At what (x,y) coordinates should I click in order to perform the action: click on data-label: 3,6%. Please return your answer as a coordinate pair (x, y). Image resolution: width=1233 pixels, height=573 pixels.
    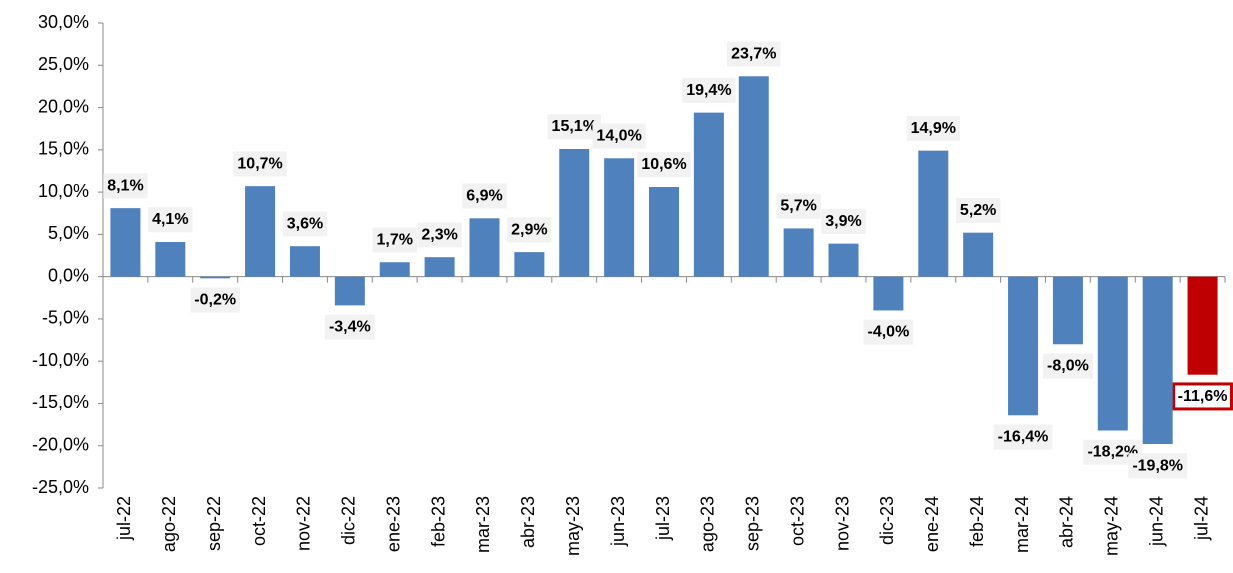
    Looking at the image, I should click on (305, 223).